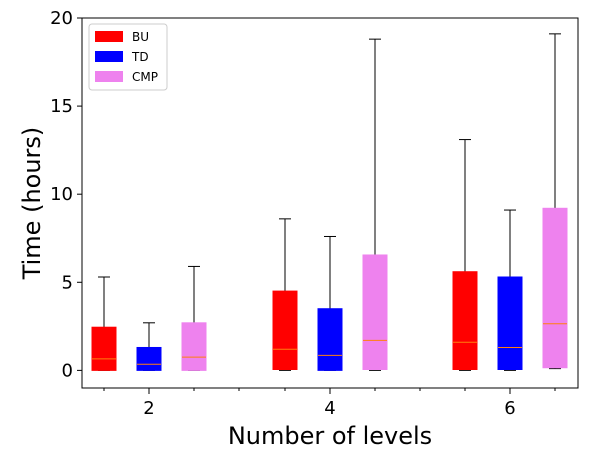 Image resolution: width=591 pixels, height=460 pixels. Describe the element at coordinates (61, 18) in the screenshot. I see `y-tick-label: 20` at that location.